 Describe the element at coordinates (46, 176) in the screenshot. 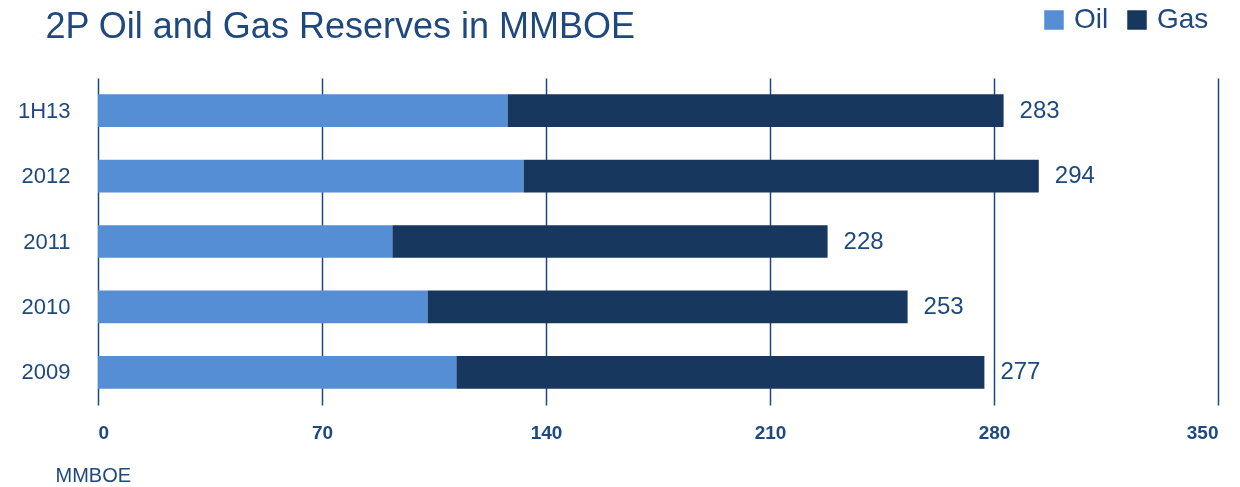

I see `y-tick-label: 2012` at that location.